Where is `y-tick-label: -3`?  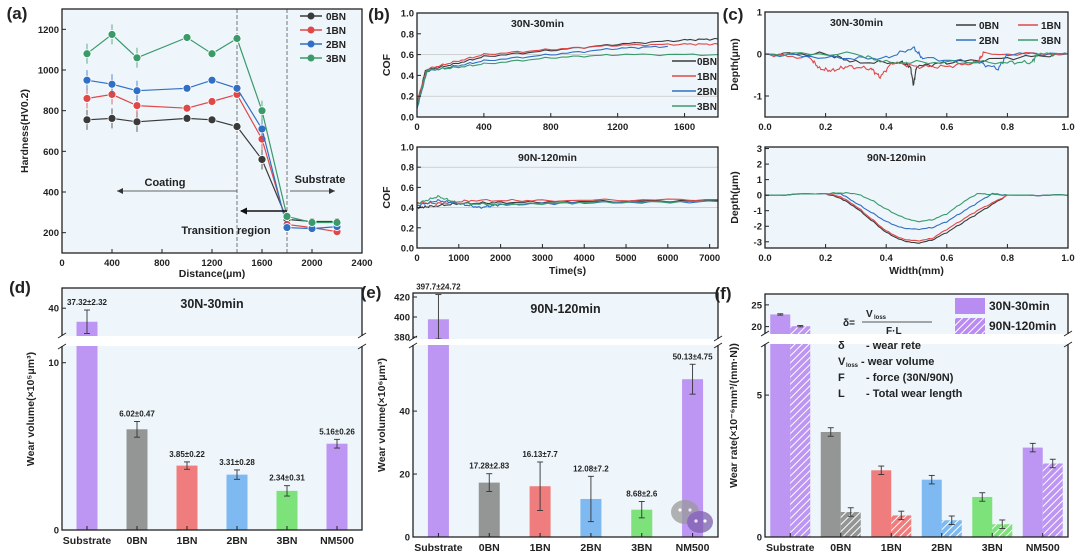 y-tick-label: -3 is located at coordinates (758, 242).